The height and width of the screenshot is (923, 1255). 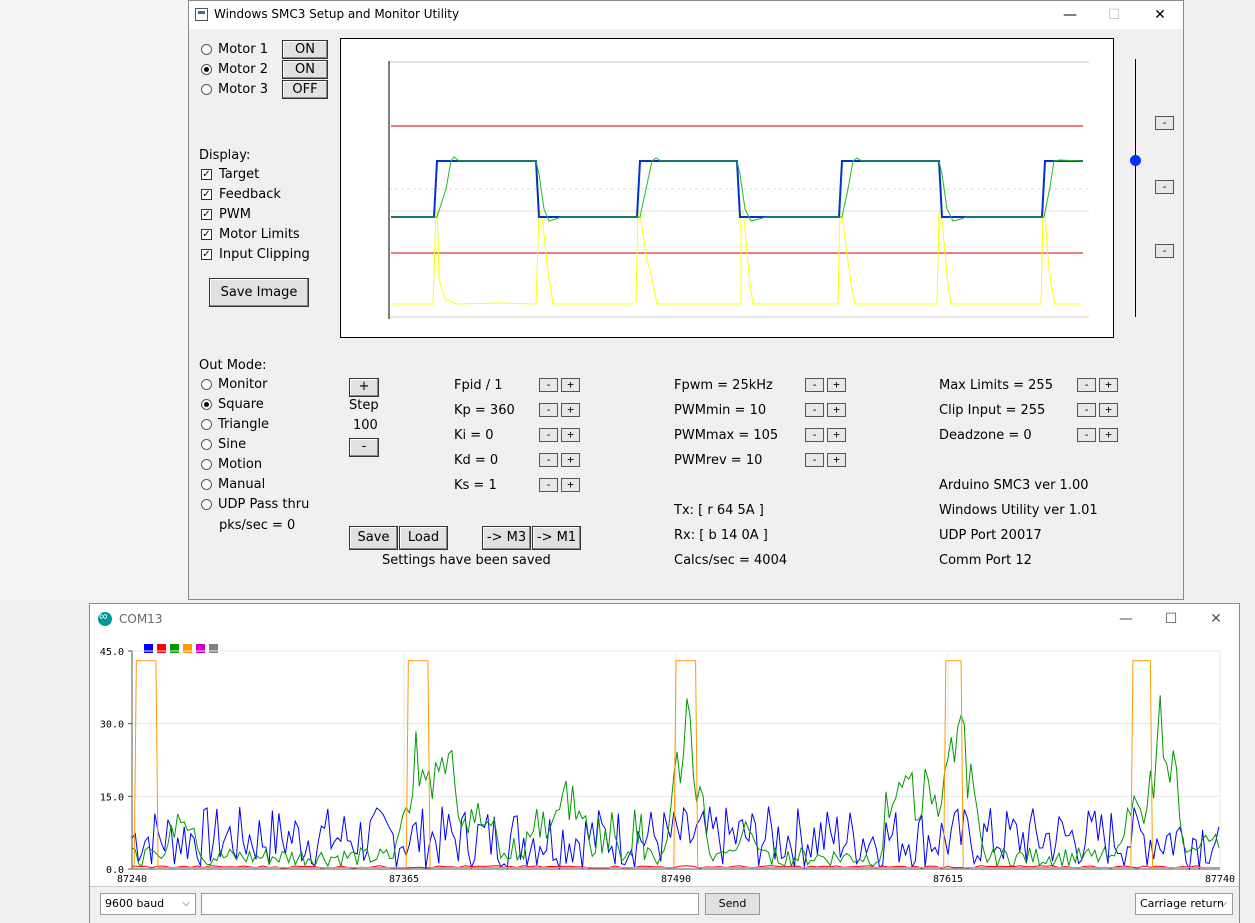 I want to click on window-title: Windows SMC3 Setup and Monitor Utility, so click(x=337, y=14).